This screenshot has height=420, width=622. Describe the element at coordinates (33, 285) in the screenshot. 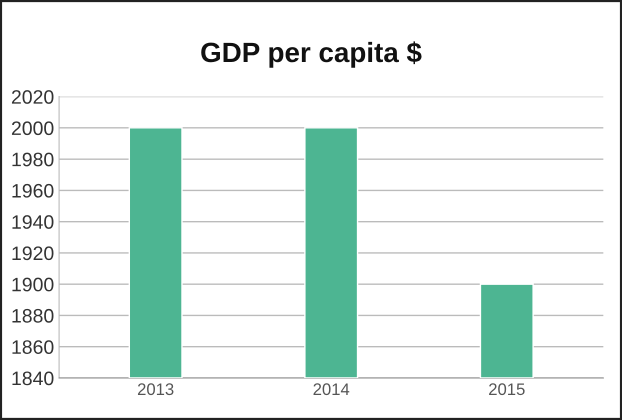

I see `y-tick-label: 1900` at that location.